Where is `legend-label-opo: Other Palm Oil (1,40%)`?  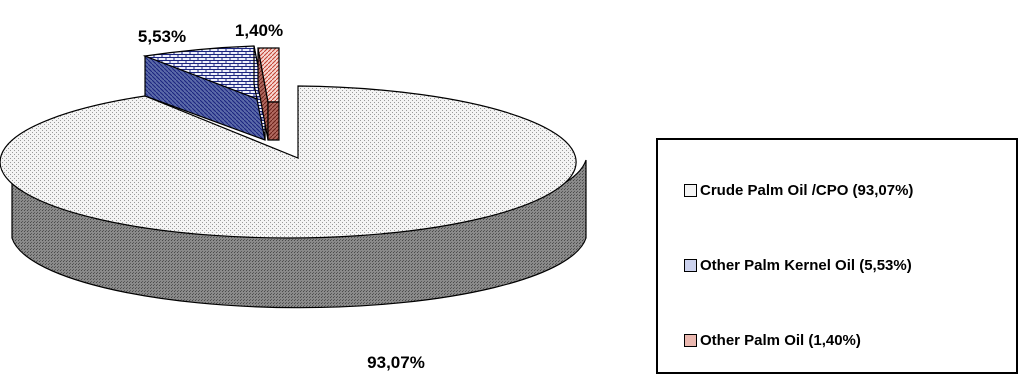
legend-label-opo: Other Palm Oil (1,40%) is located at coordinates (780, 340).